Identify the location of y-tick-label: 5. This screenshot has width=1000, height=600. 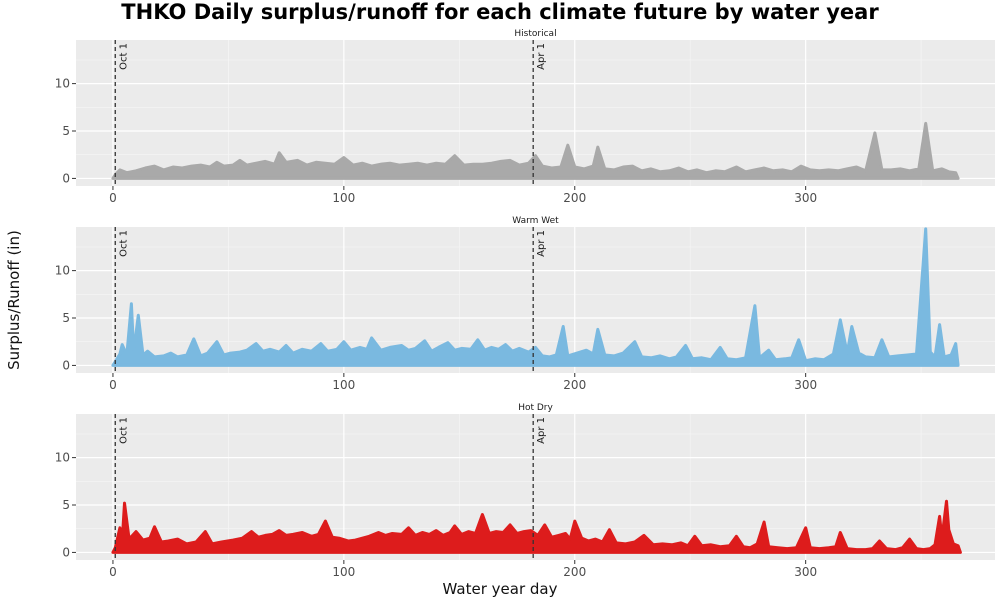
(66, 318).